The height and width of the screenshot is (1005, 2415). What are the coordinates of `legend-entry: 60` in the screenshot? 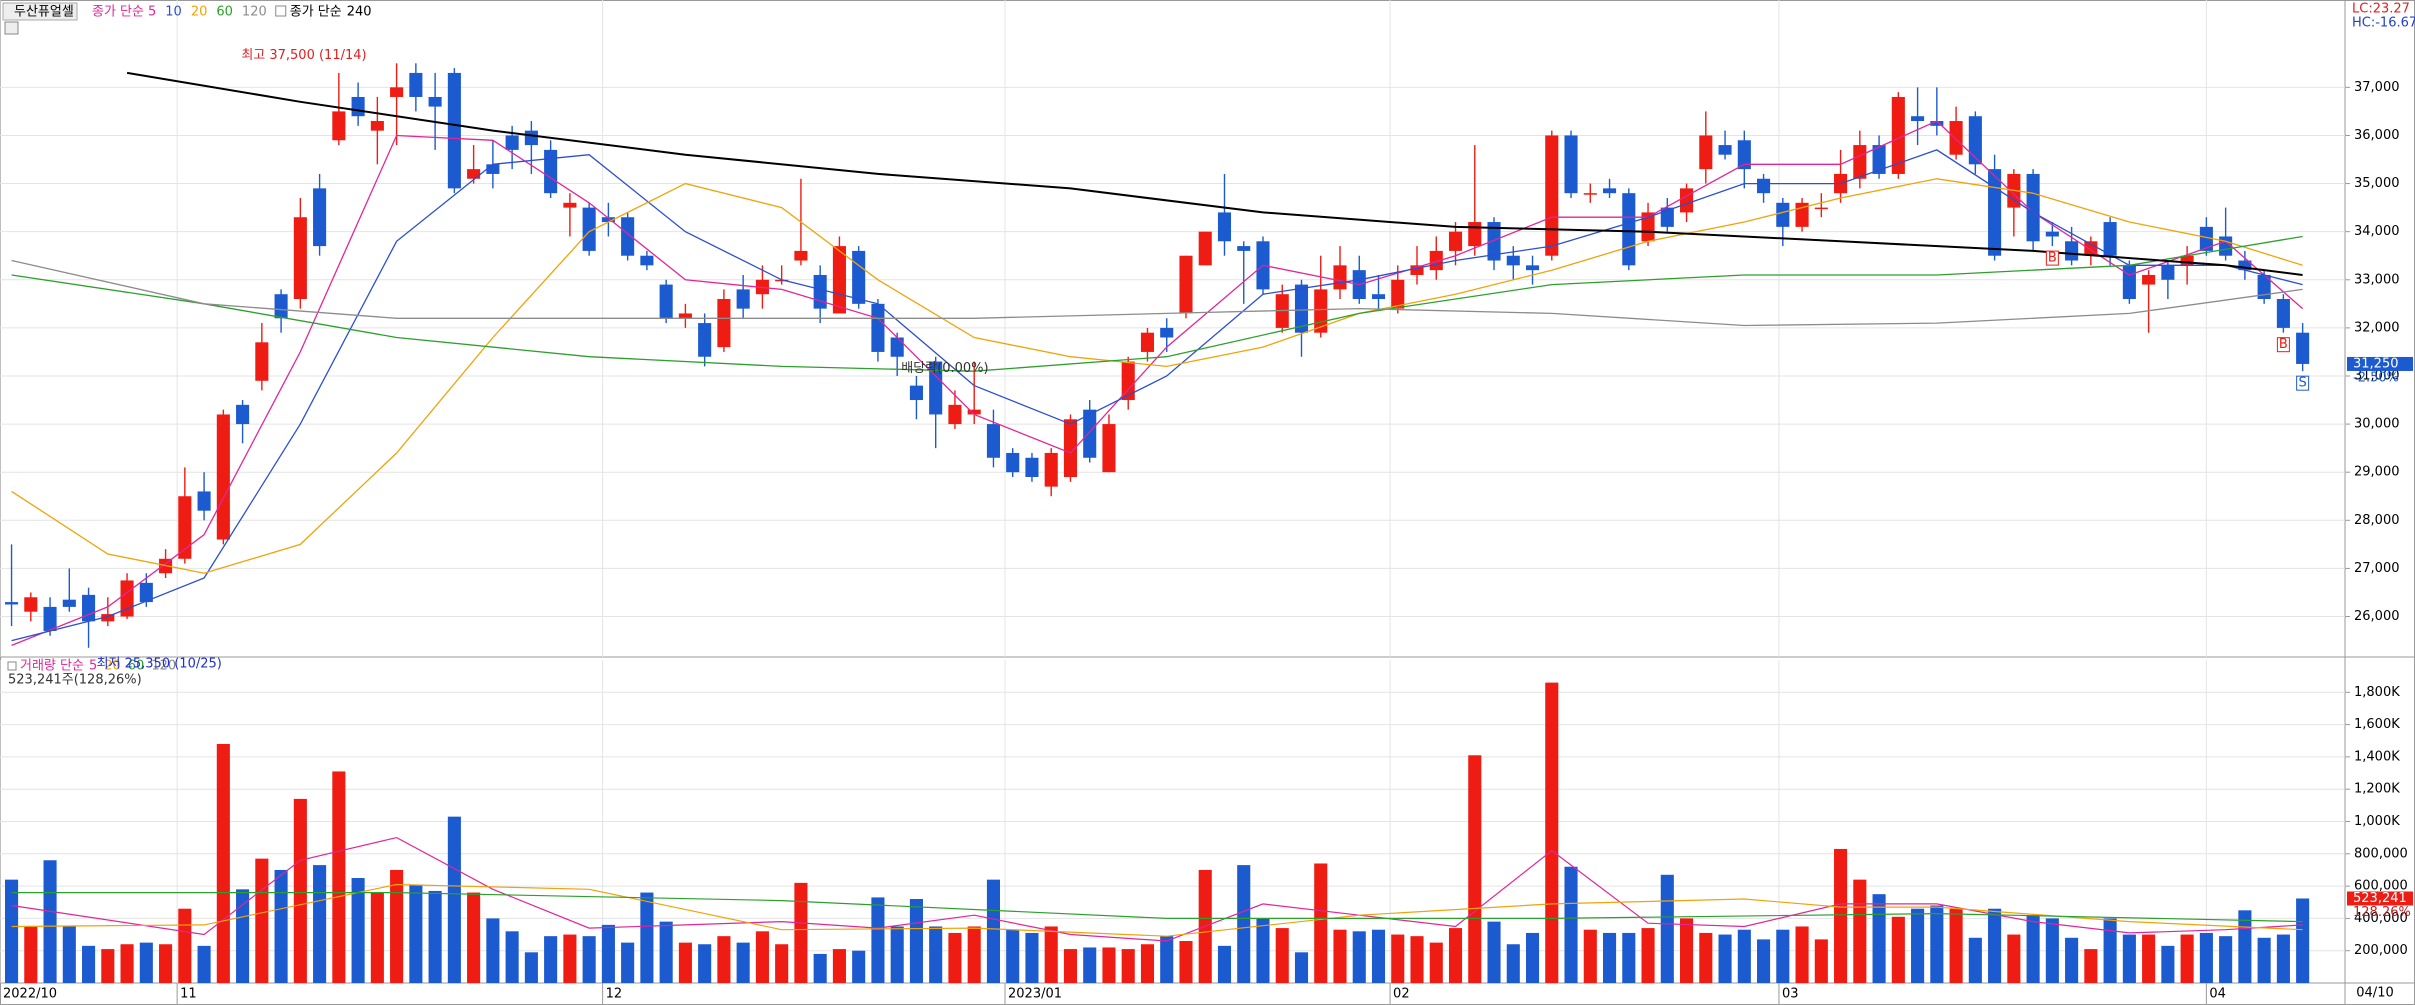 It's located at (224, 12).